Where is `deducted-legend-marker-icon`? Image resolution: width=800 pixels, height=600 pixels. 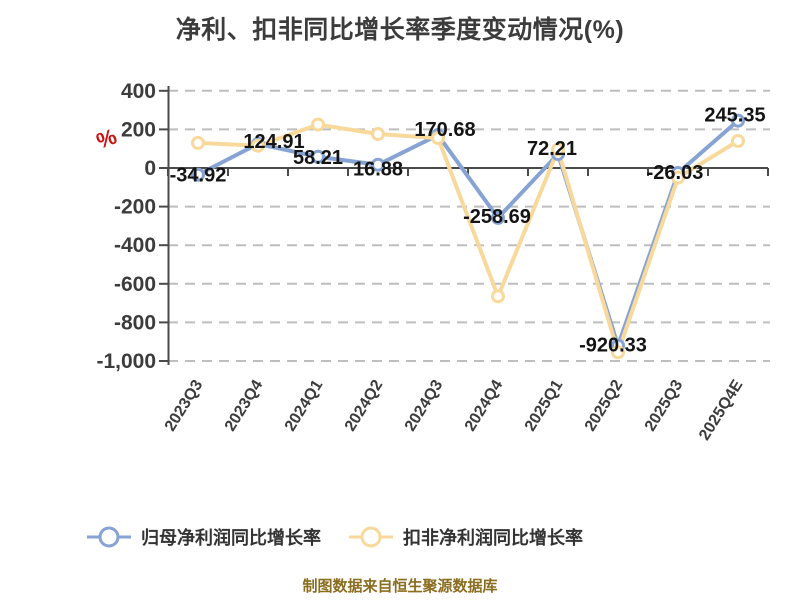 deducted-legend-marker-icon is located at coordinates (371, 537).